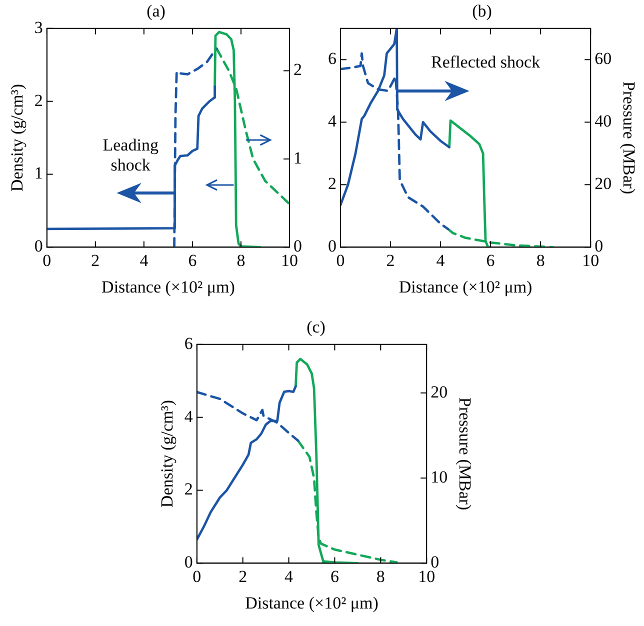 The height and width of the screenshot is (626, 644). I want to click on y-tick-label: 1, so click(38, 173).